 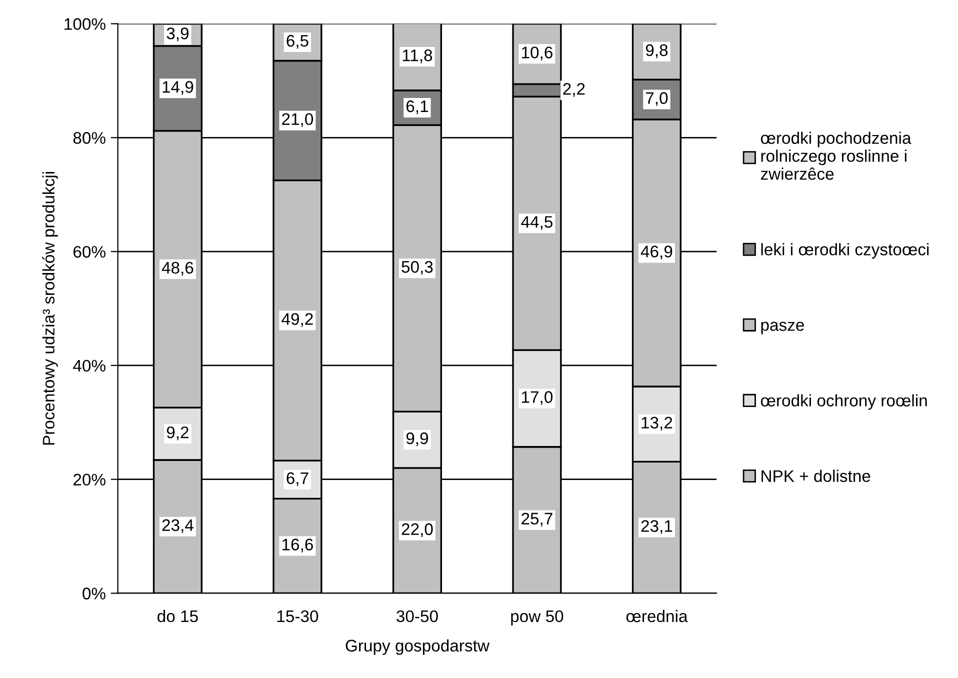 I want to click on x-tick-label: pow 50, so click(x=537, y=618).